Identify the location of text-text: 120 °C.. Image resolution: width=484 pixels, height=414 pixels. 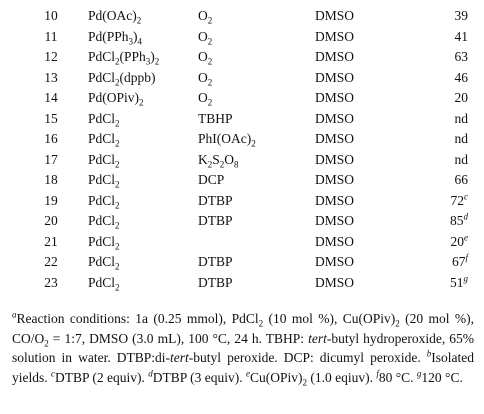
(442, 377).